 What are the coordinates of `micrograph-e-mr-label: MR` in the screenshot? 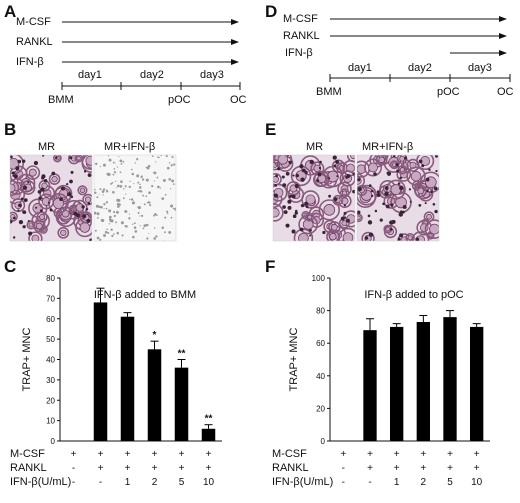 It's located at (314, 147).